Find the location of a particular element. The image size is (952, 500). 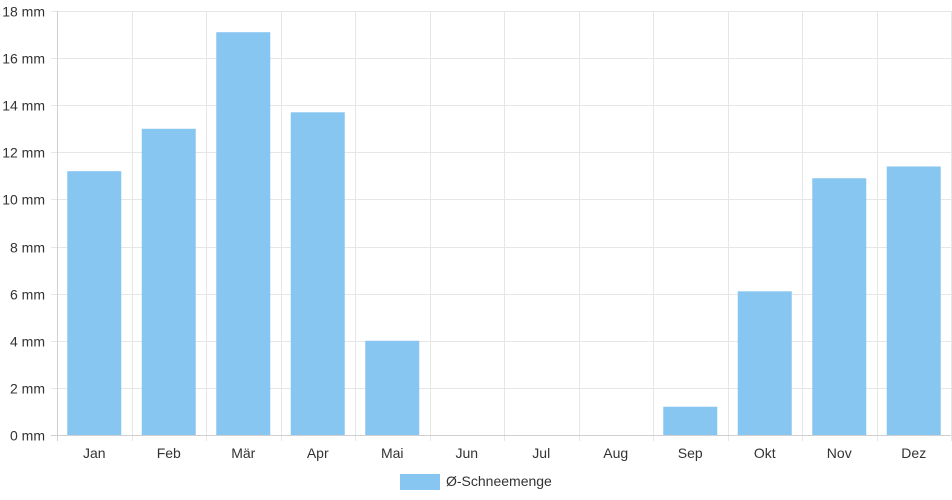

y-tick-label: 4 mm is located at coordinates (27, 342).